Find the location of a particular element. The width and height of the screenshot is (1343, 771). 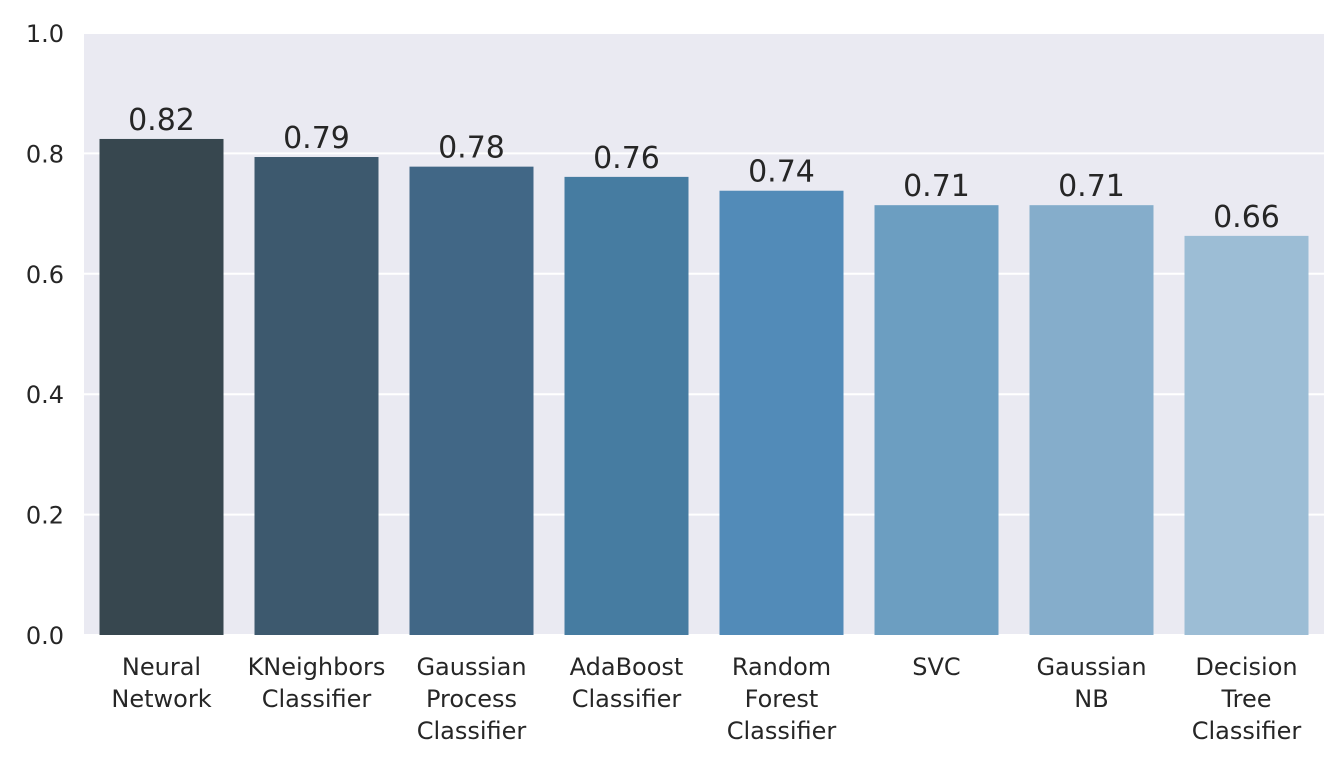

x-tick-label-line: Tree is located at coordinates (1245, 699).